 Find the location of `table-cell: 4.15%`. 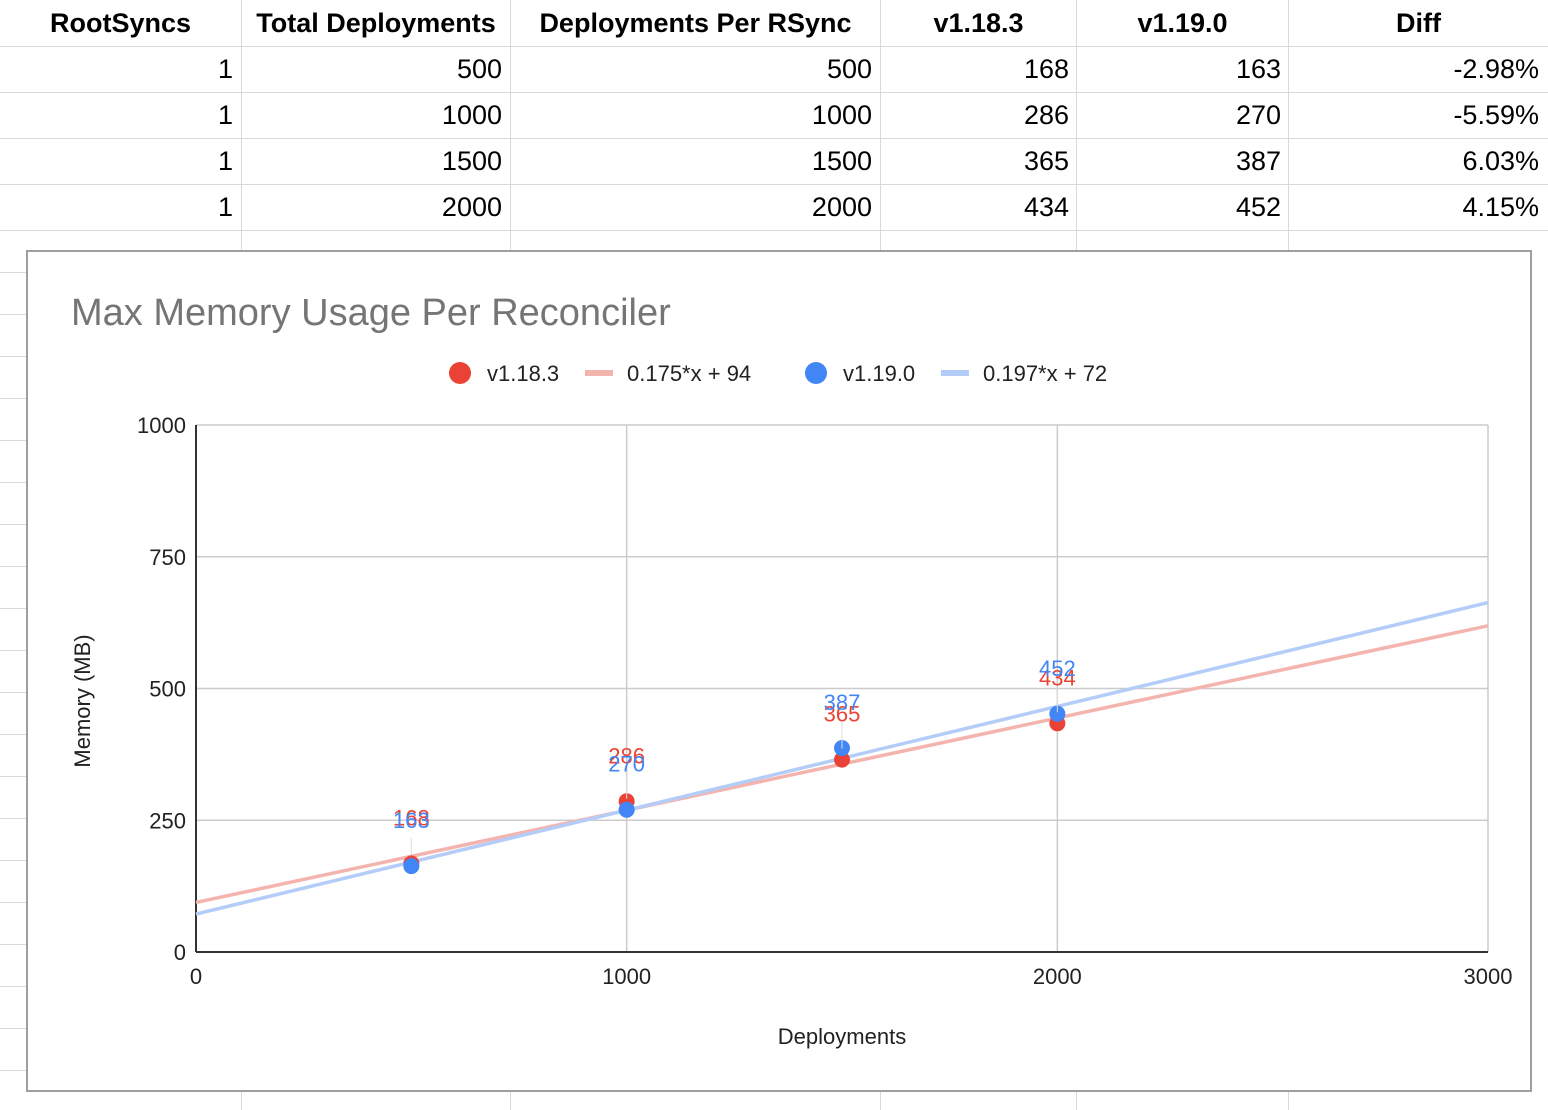

table-cell: 4.15% is located at coordinates (1500, 207).